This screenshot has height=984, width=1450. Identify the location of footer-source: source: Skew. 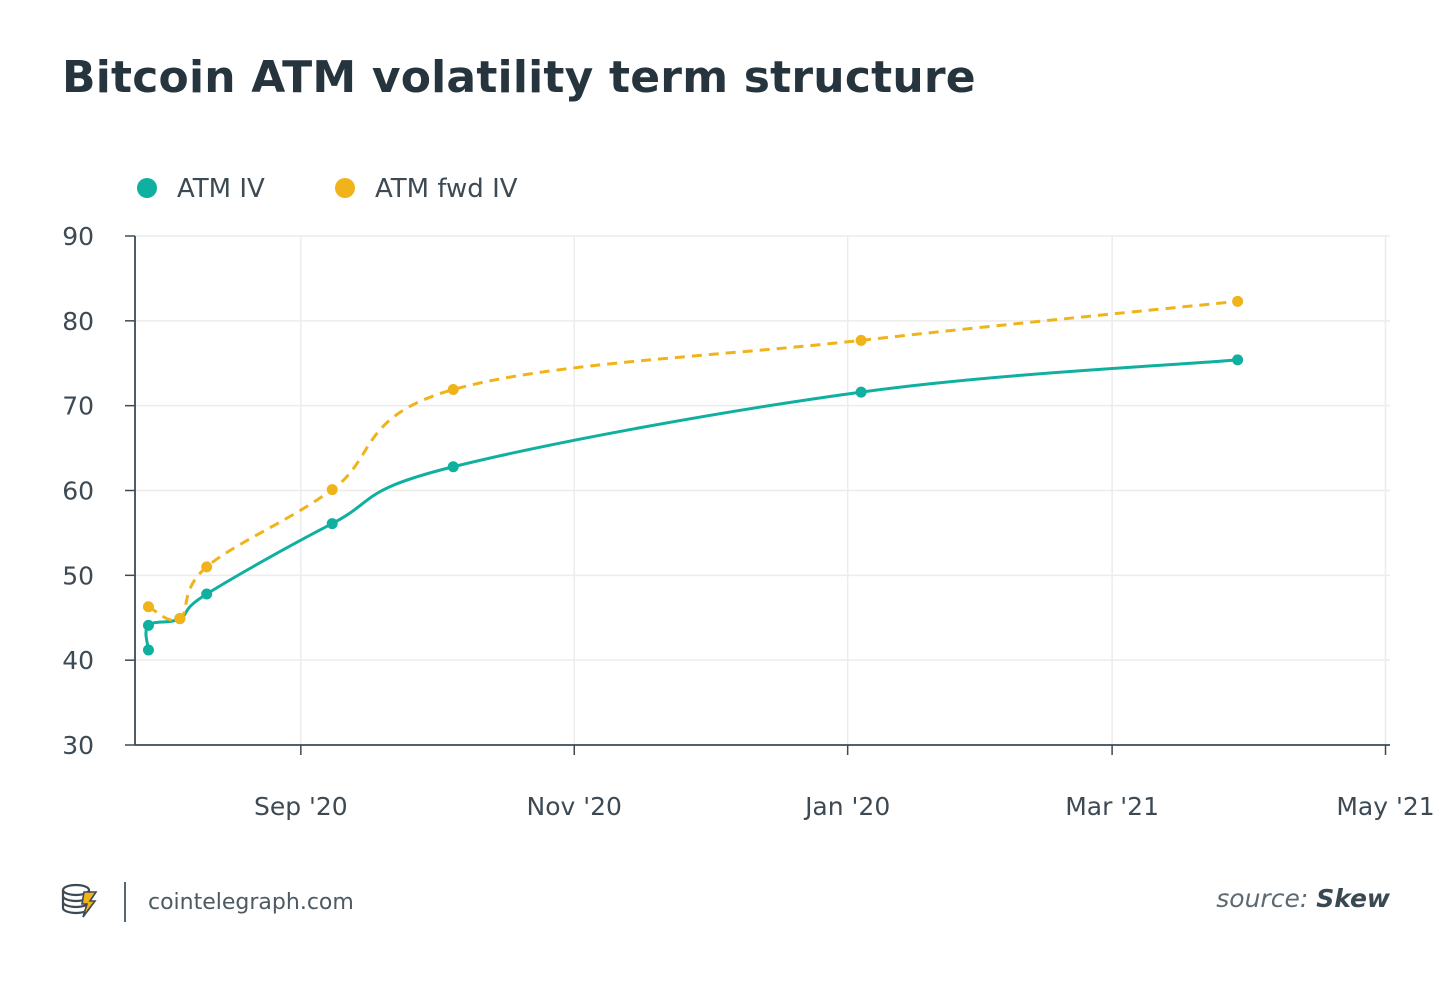
(1303, 898).